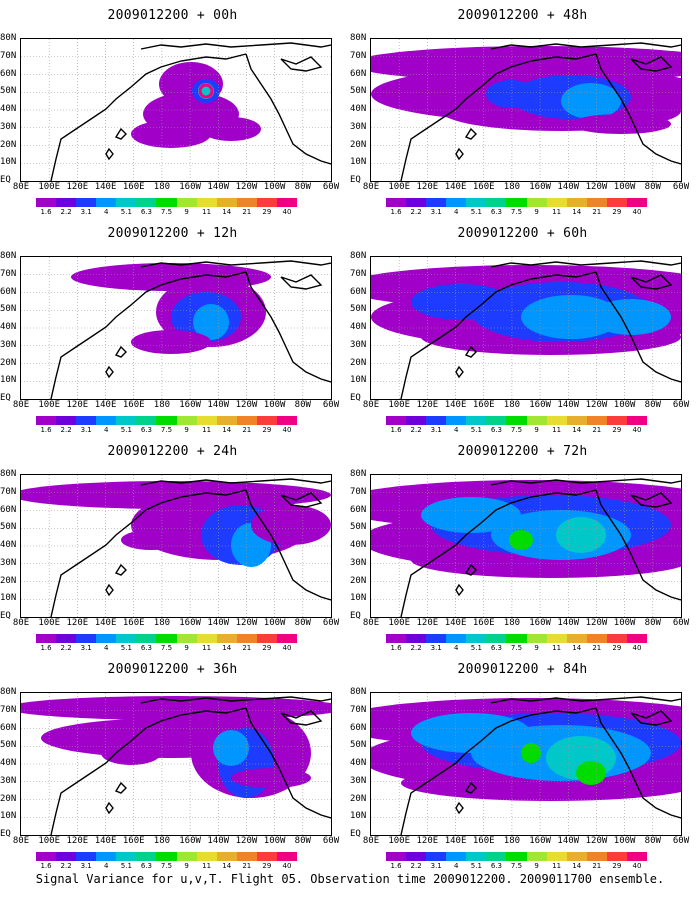 Image resolution: width=700 pixels, height=900 pixels. I want to click on colorbar-label: 14, so click(227, 648).